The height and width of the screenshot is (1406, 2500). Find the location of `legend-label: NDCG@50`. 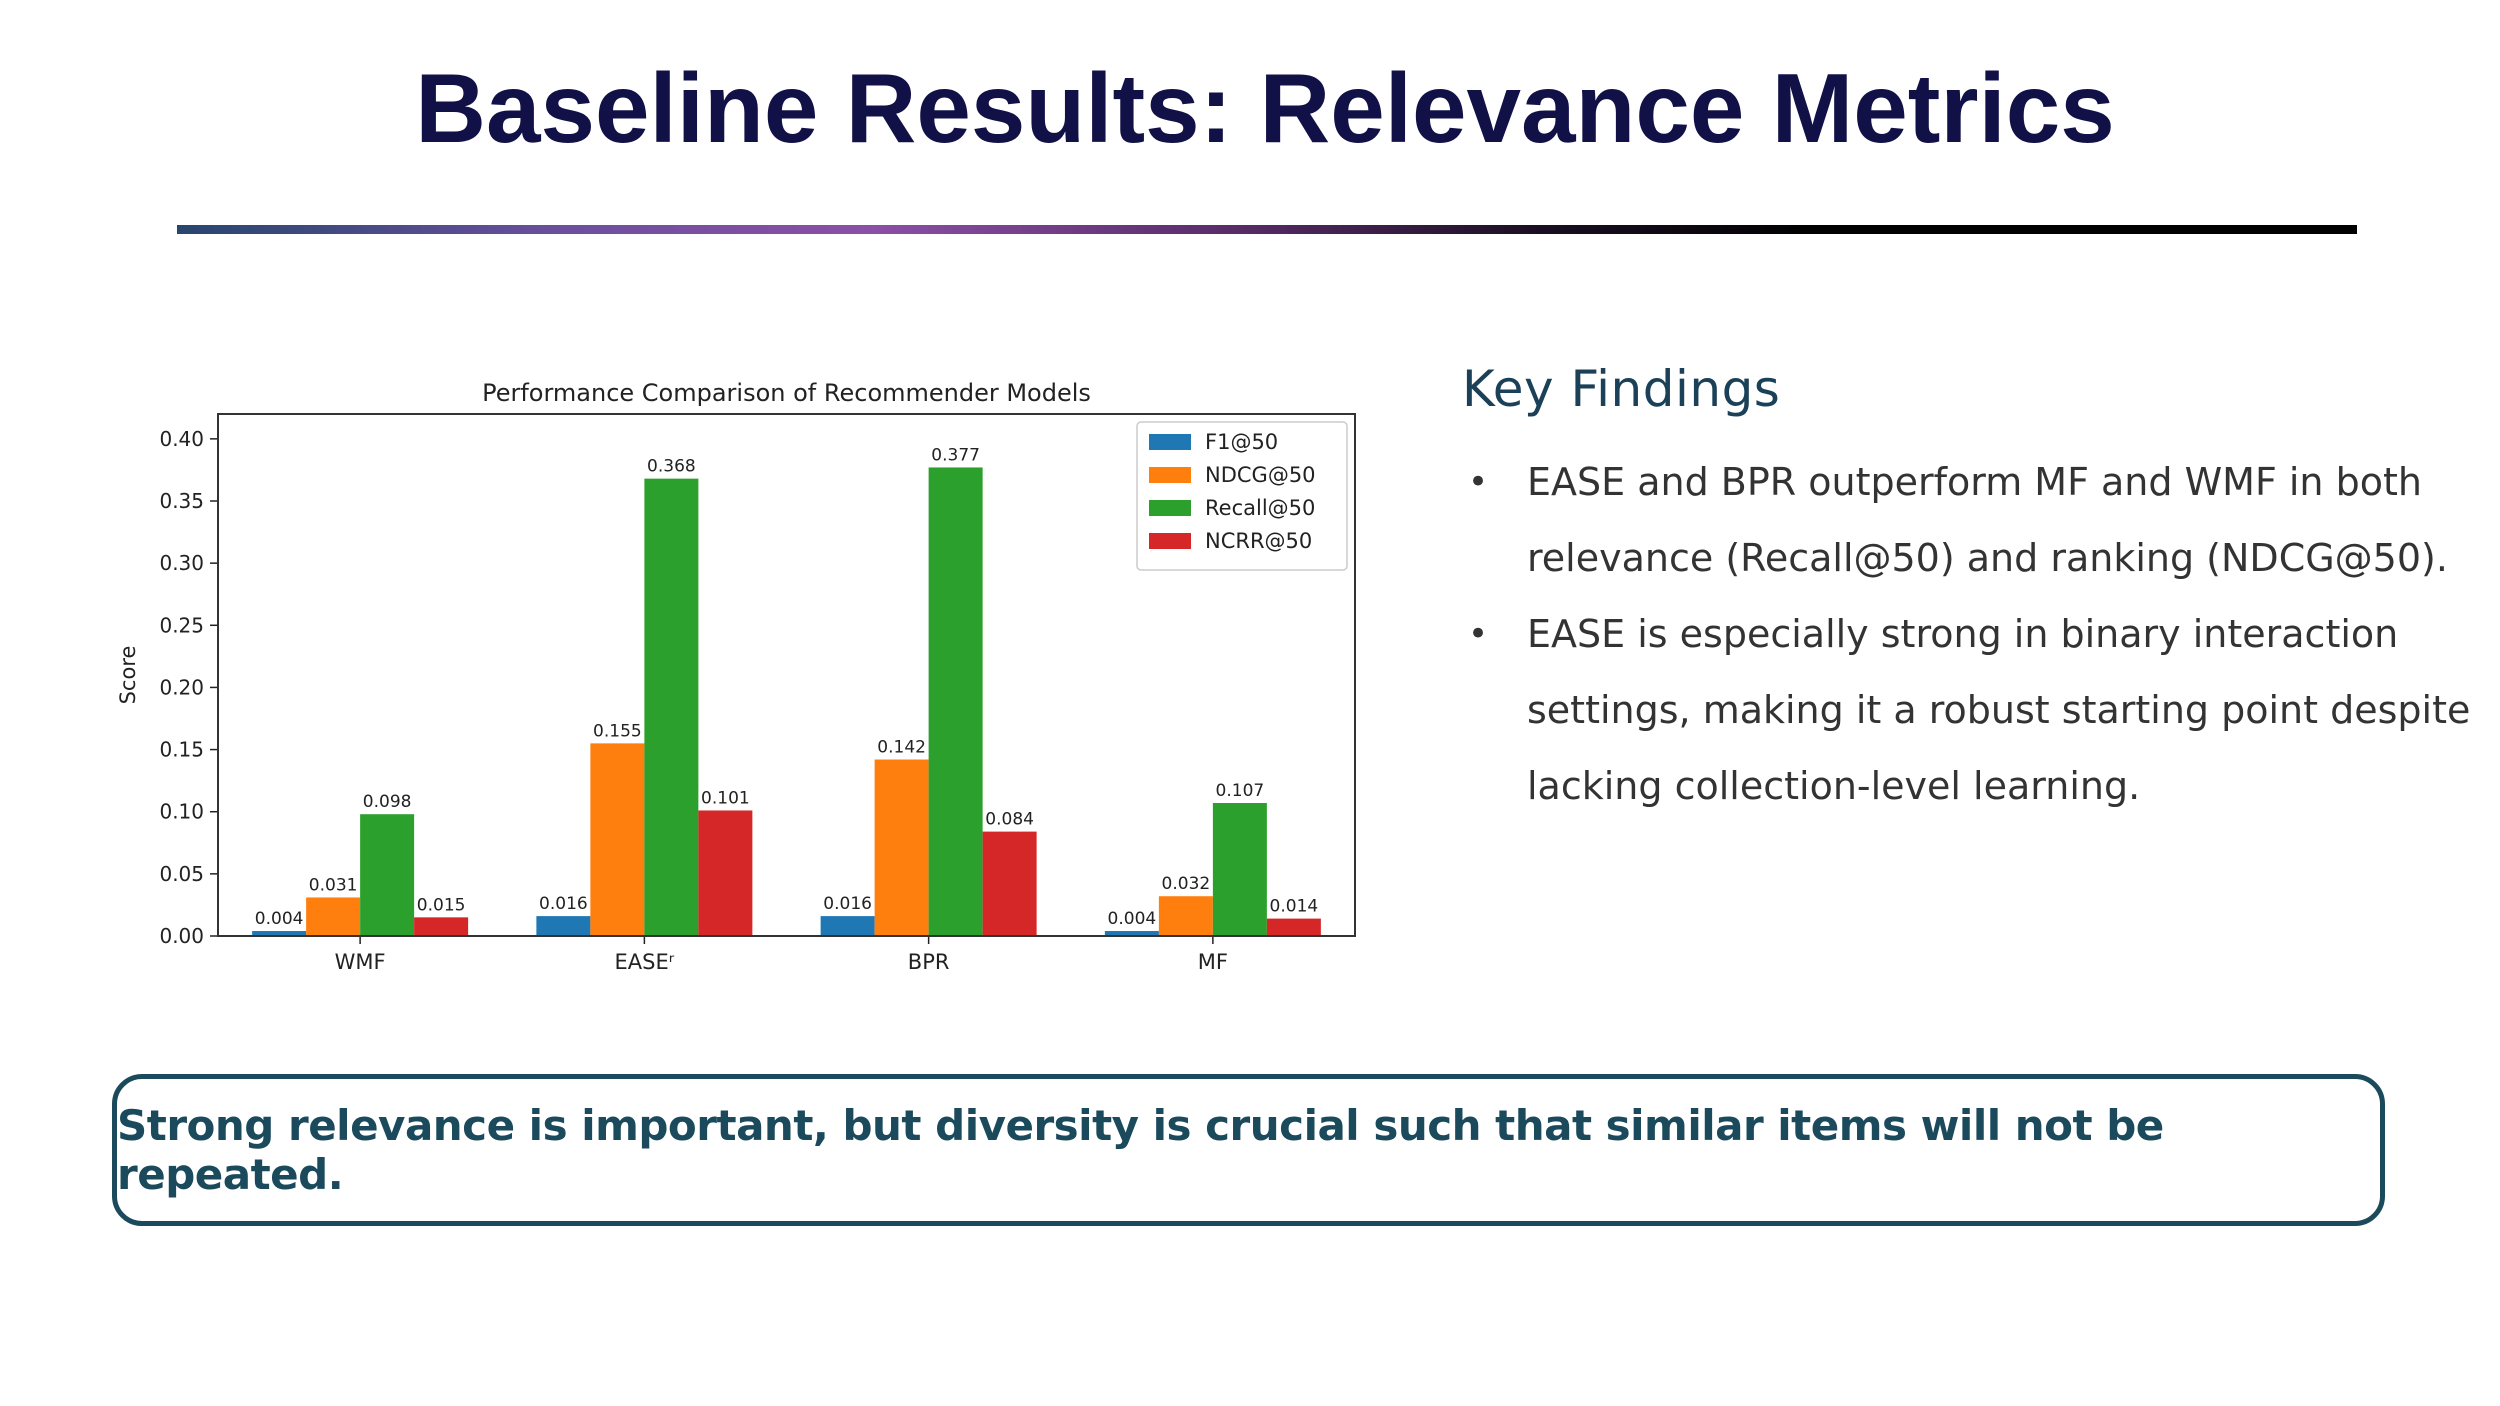

legend-label: NDCG@50 is located at coordinates (1260, 475).